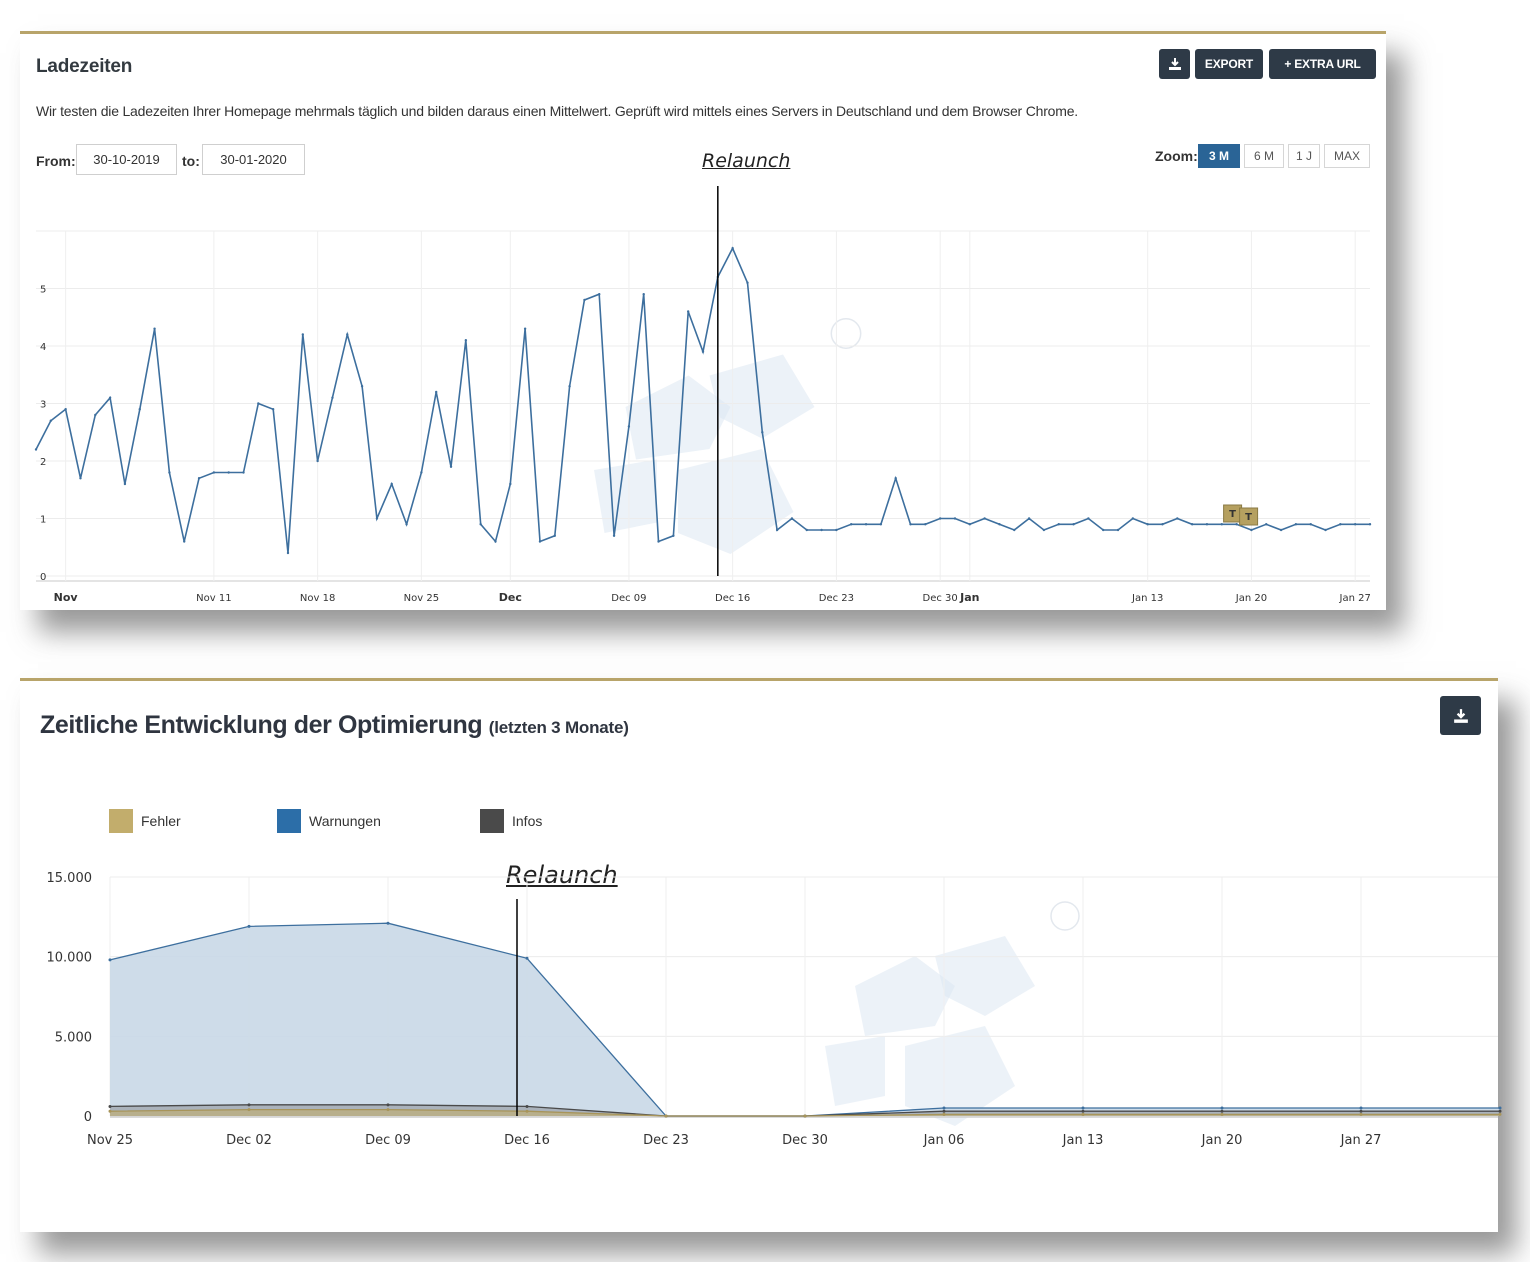 The width and height of the screenshot is (1530, 1262). I want to click on zoom-6m-button: 6 M, so click(1264, 156).